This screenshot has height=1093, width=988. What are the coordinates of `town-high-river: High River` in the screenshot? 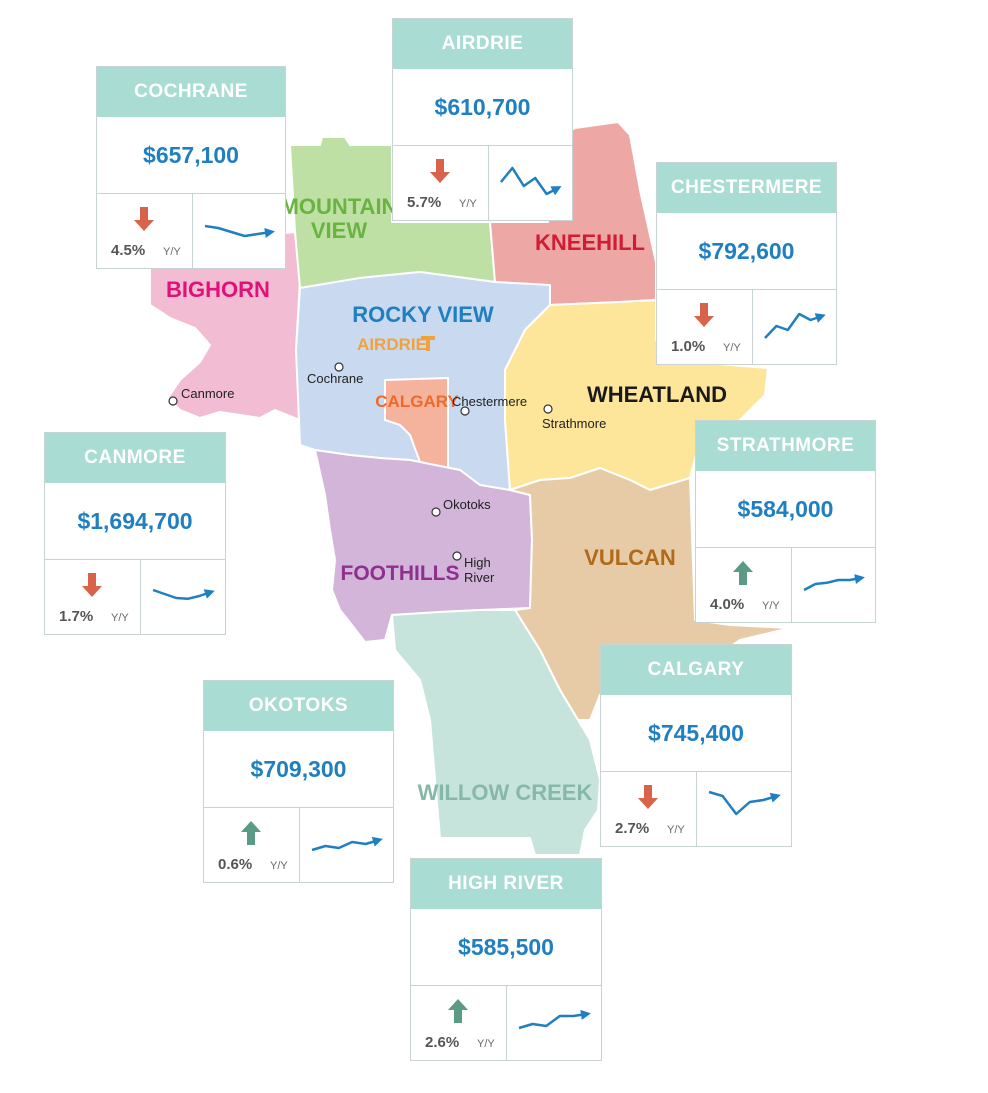 It's located at (473, 568).